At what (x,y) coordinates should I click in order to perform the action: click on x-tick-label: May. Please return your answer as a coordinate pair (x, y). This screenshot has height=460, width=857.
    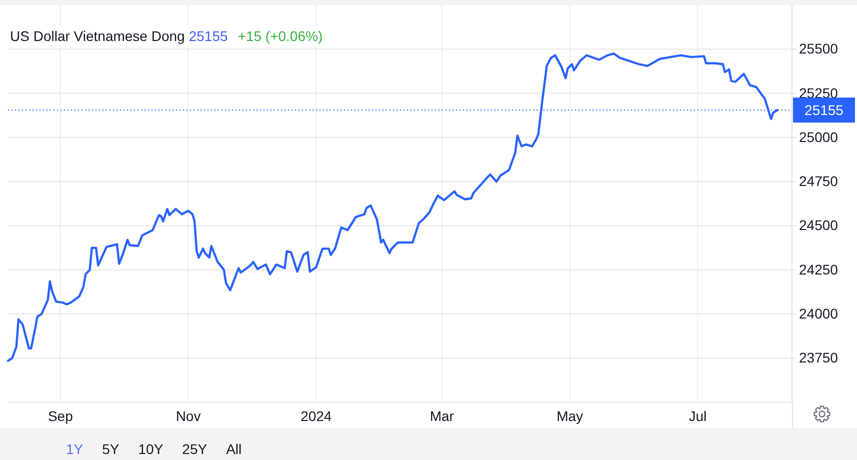
    Looking at the image, I should click on (570, 416).